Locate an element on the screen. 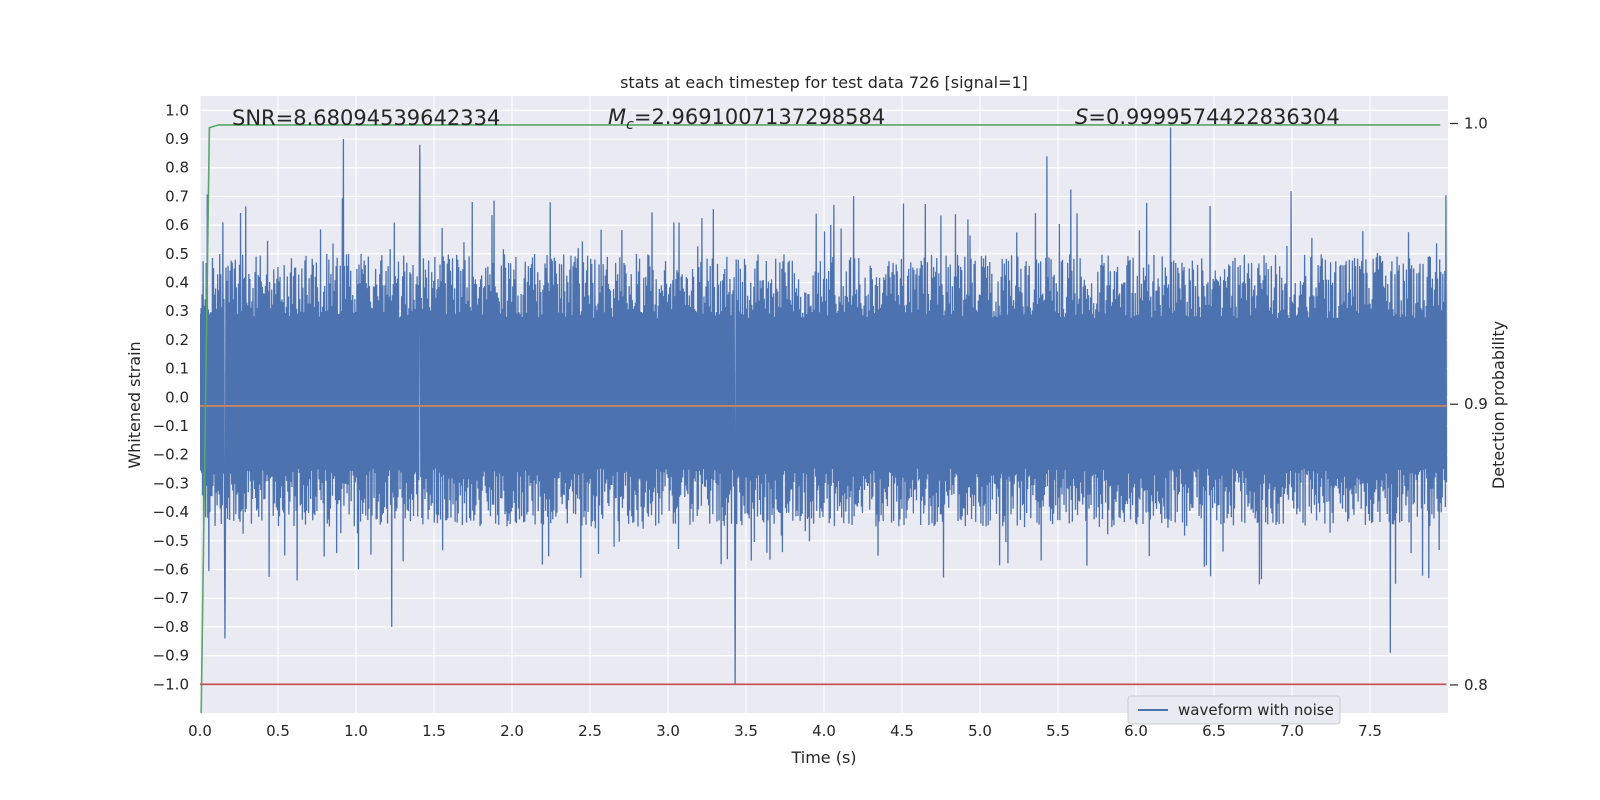 This screenshot has height=800, width=1600. y-tick-label: −0.1 is located at coordinates (171, 426).